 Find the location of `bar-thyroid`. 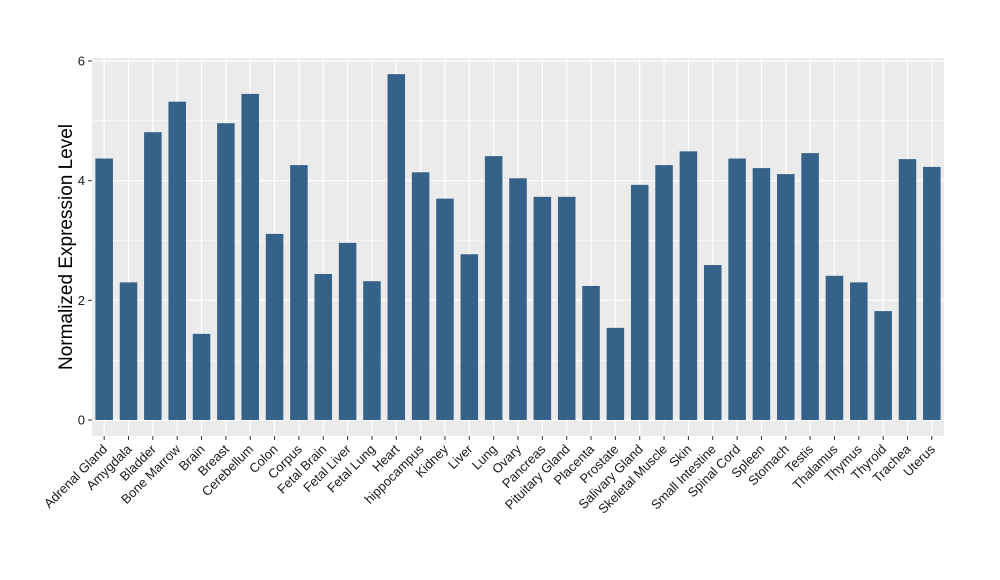

bar-thyroid is located at coordinates (883, 365).